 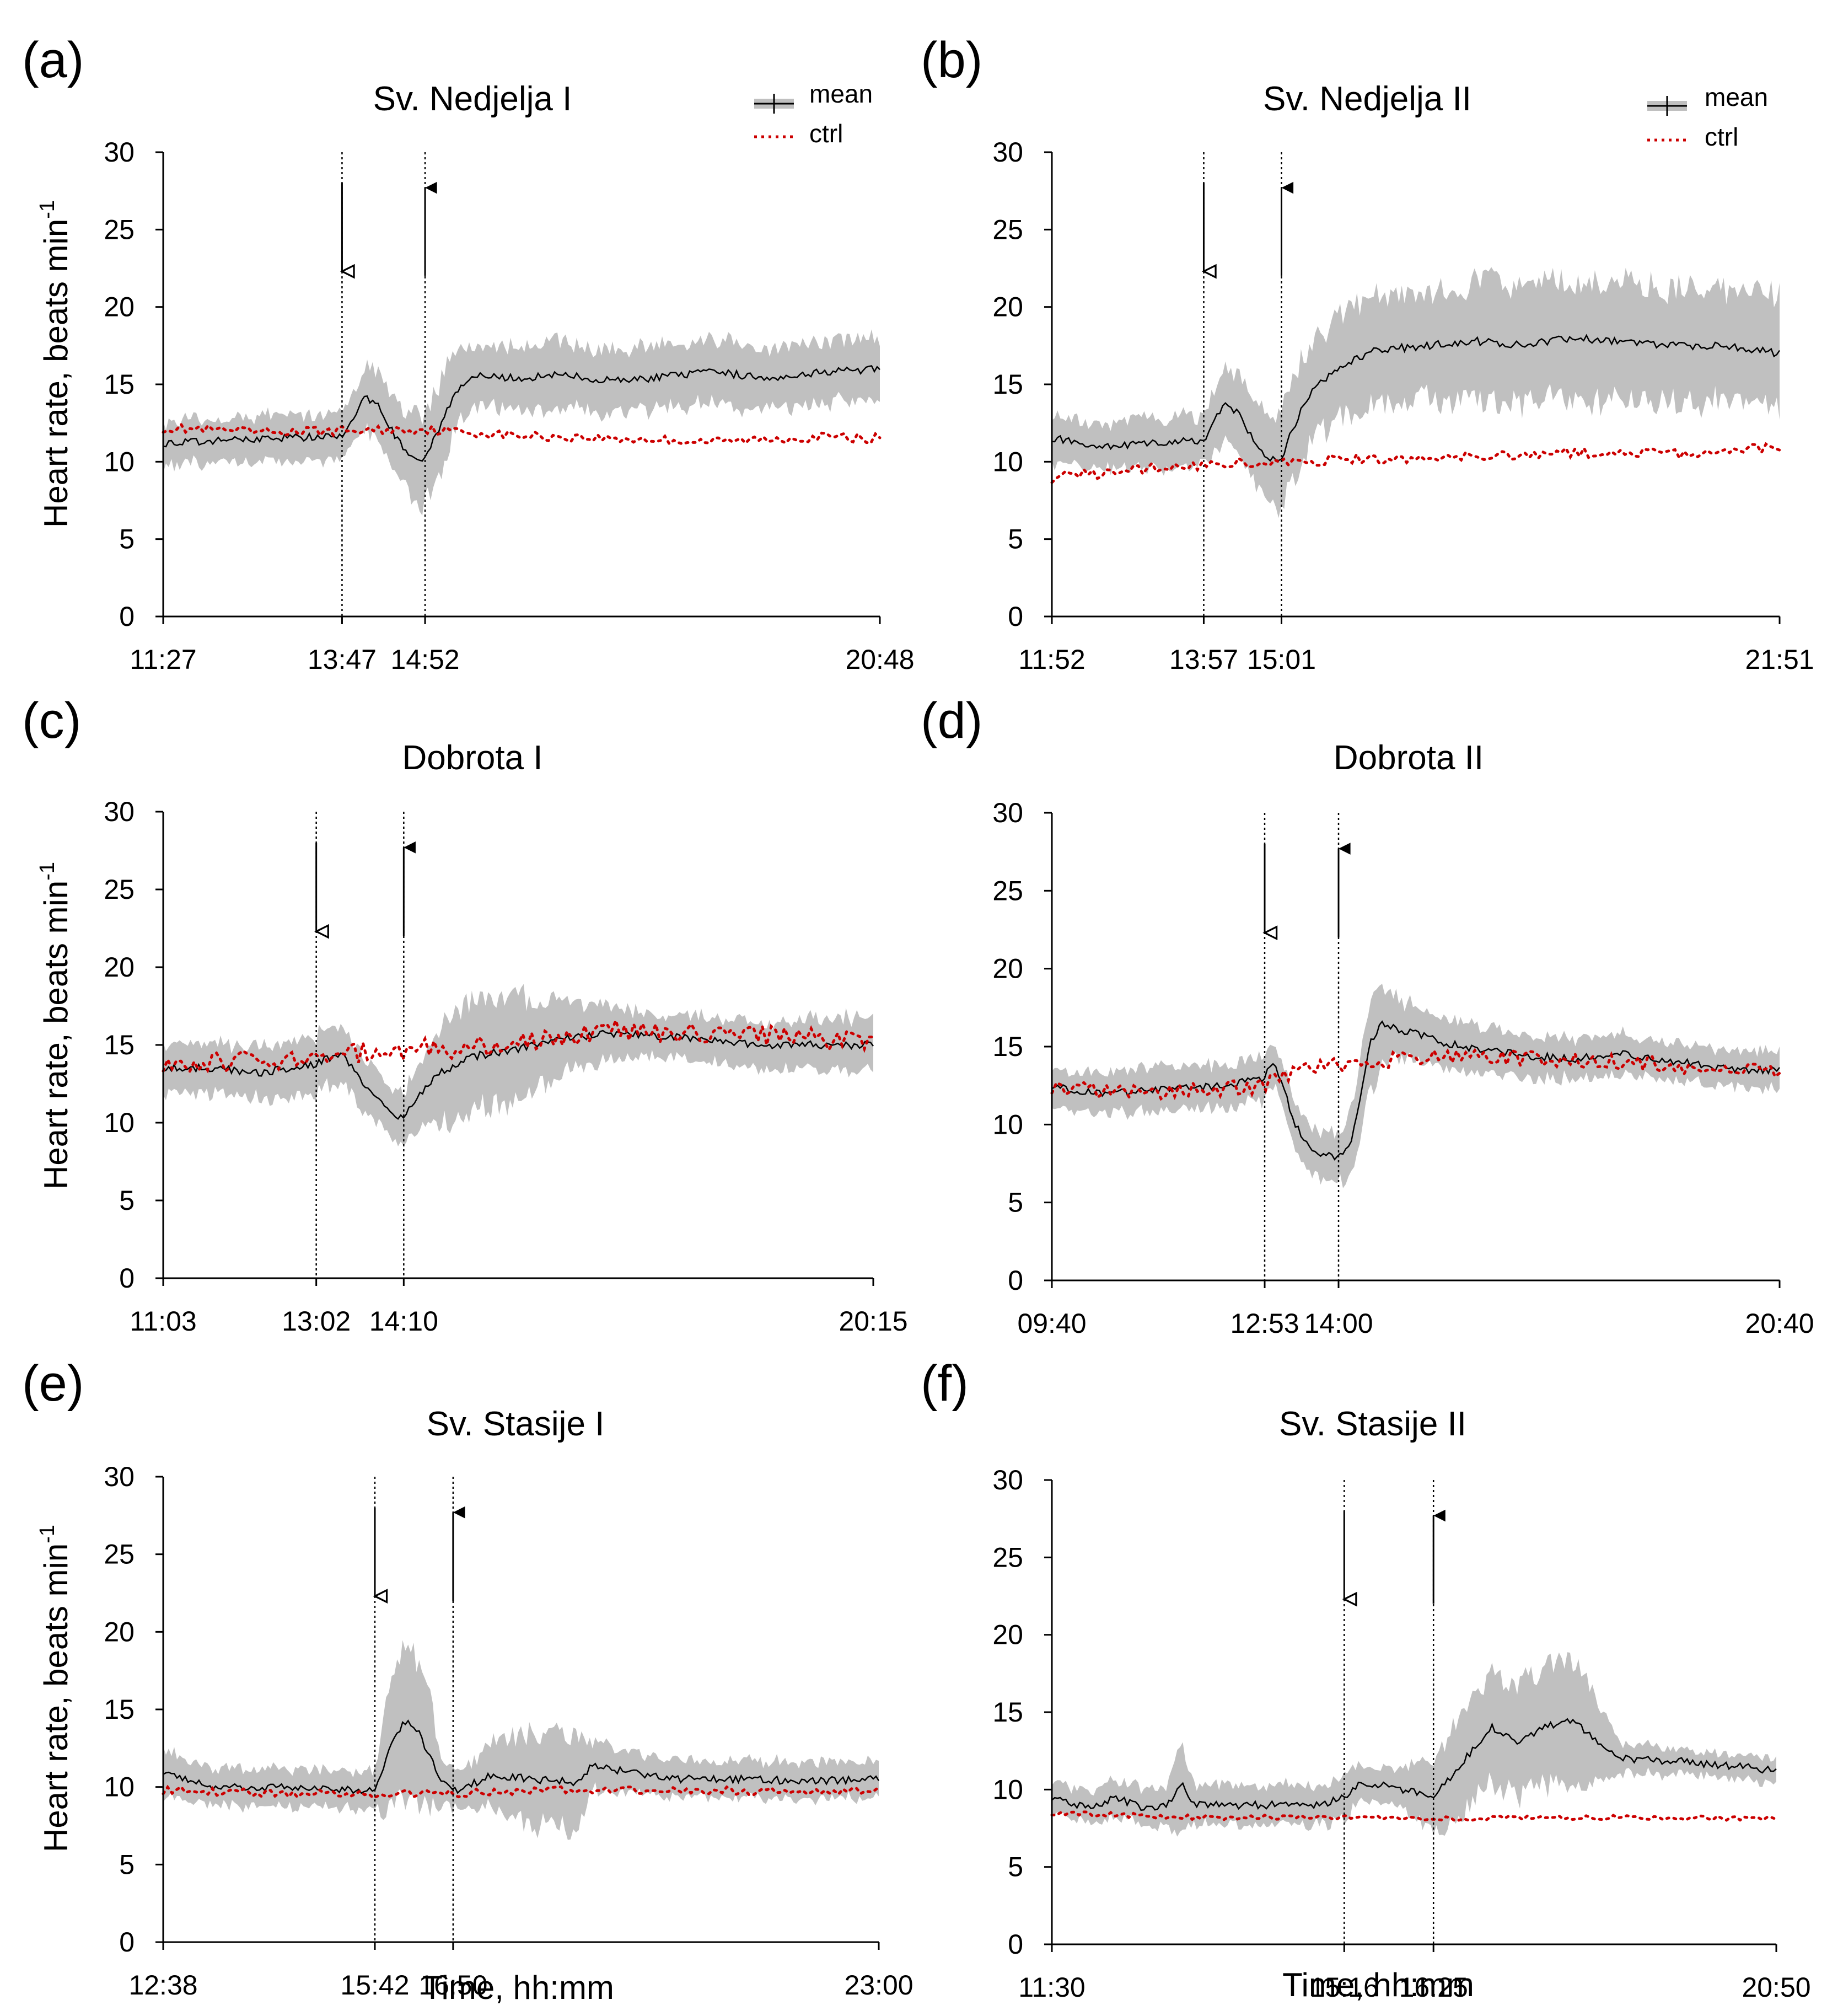 I want to click on panel-a-title: Sv. Nedjelja I, so click(x=472, y=99).